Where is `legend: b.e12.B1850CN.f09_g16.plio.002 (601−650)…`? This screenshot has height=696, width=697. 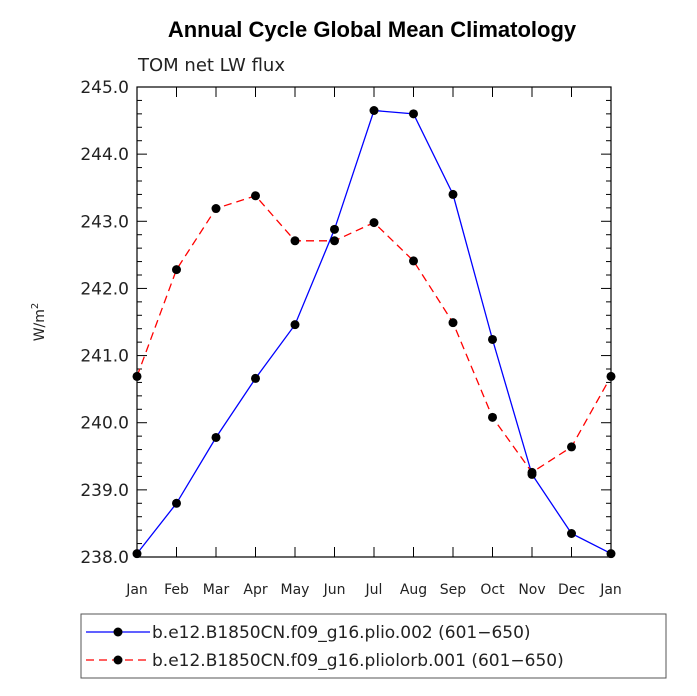
legend: b.e12.B1850CN.f09_g16.plio.002 (601−650)… is located at coordinates (373, 646).